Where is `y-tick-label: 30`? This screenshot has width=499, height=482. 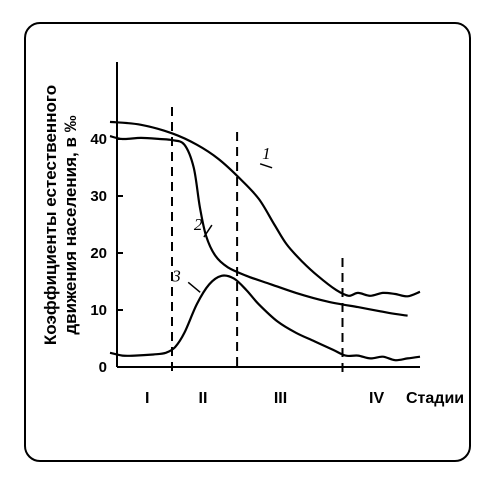
y-tick-label: 30 is located at coordinates (98, 196).